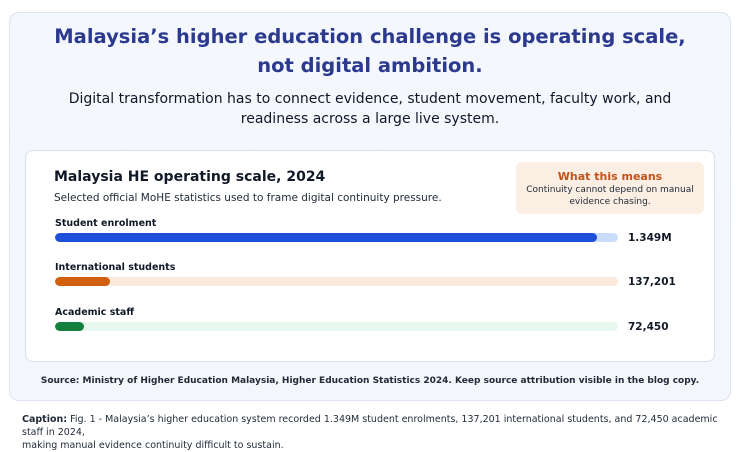 The image size is (740, 452). What do you see at coordinates (326, 237) in the screenshot?
I see `bar-student-enrolment` at bounding box center [326, 237].